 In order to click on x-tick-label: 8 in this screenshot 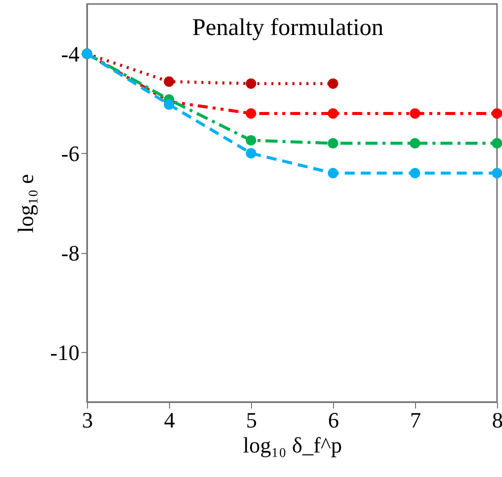, I will do `click(497, 420)`.